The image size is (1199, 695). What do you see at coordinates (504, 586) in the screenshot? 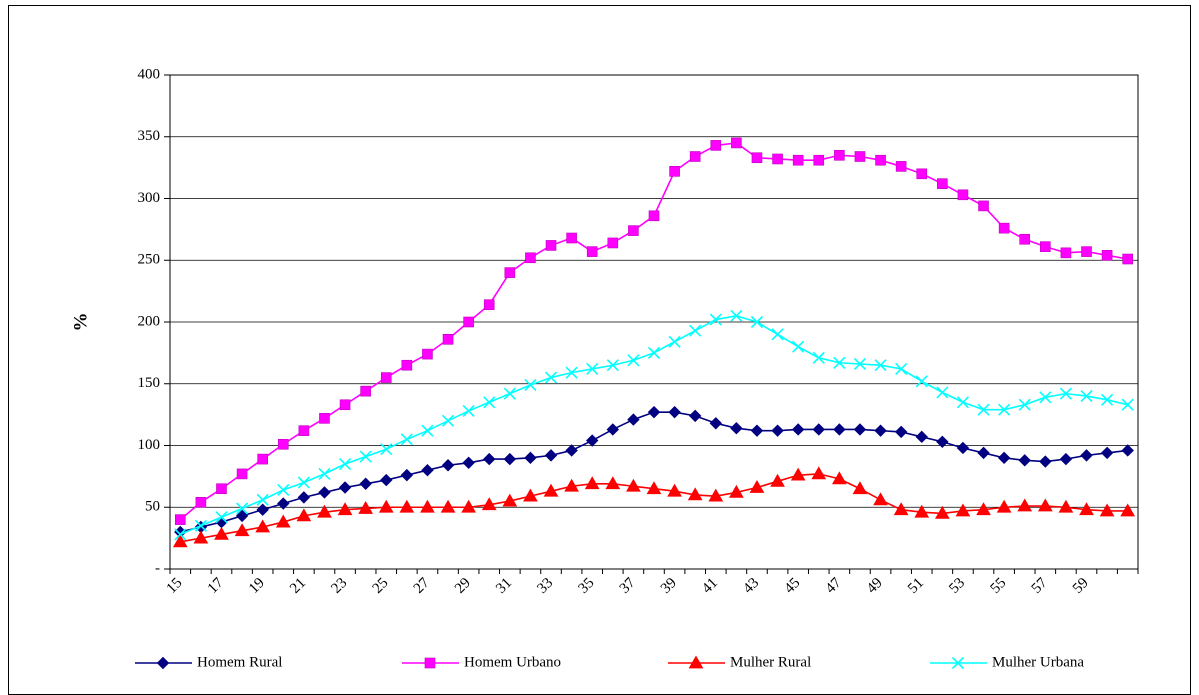
I see `x-tick-label: 31` at bounding box center [504, 586].